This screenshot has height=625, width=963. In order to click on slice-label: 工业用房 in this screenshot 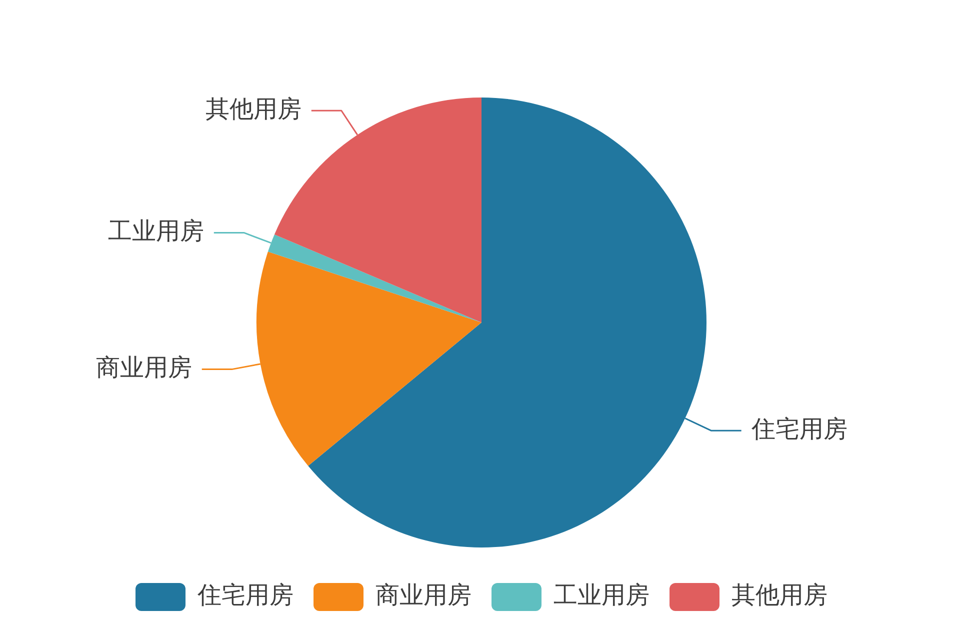, I will do `click(156, 230)`.